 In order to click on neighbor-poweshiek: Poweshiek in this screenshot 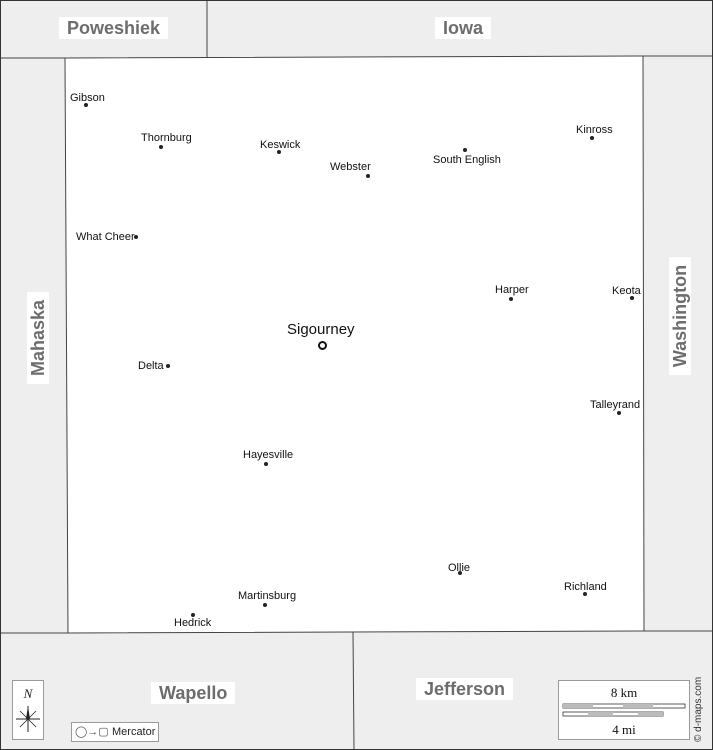, I will do `click(114, 28)`.